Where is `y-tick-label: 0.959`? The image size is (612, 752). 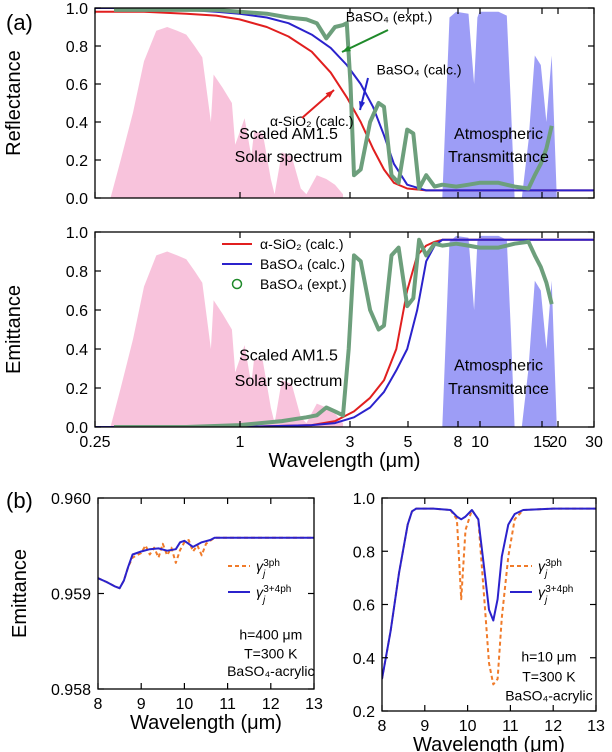
y-tick-label: 0.959 is located at coordinates (71, 595).